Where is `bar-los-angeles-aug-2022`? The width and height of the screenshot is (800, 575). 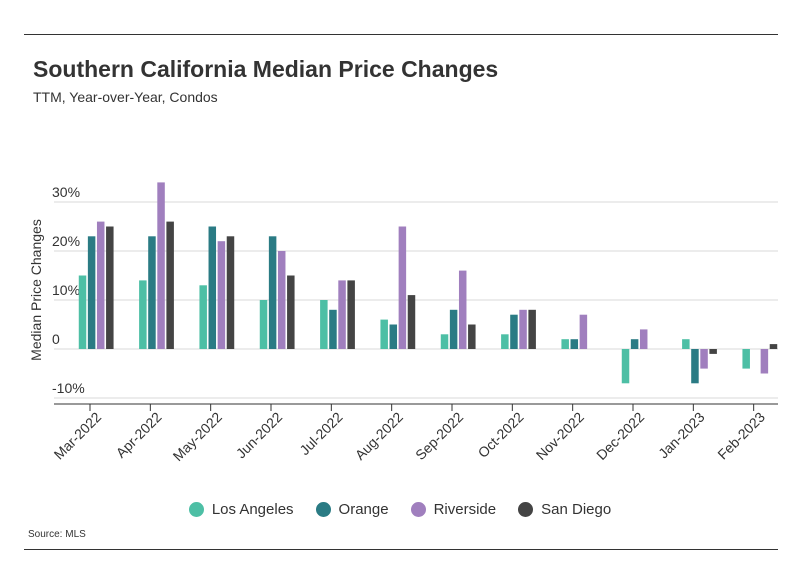 bar-los-angeles-aug-2022 is located at coordinates (384, 334).